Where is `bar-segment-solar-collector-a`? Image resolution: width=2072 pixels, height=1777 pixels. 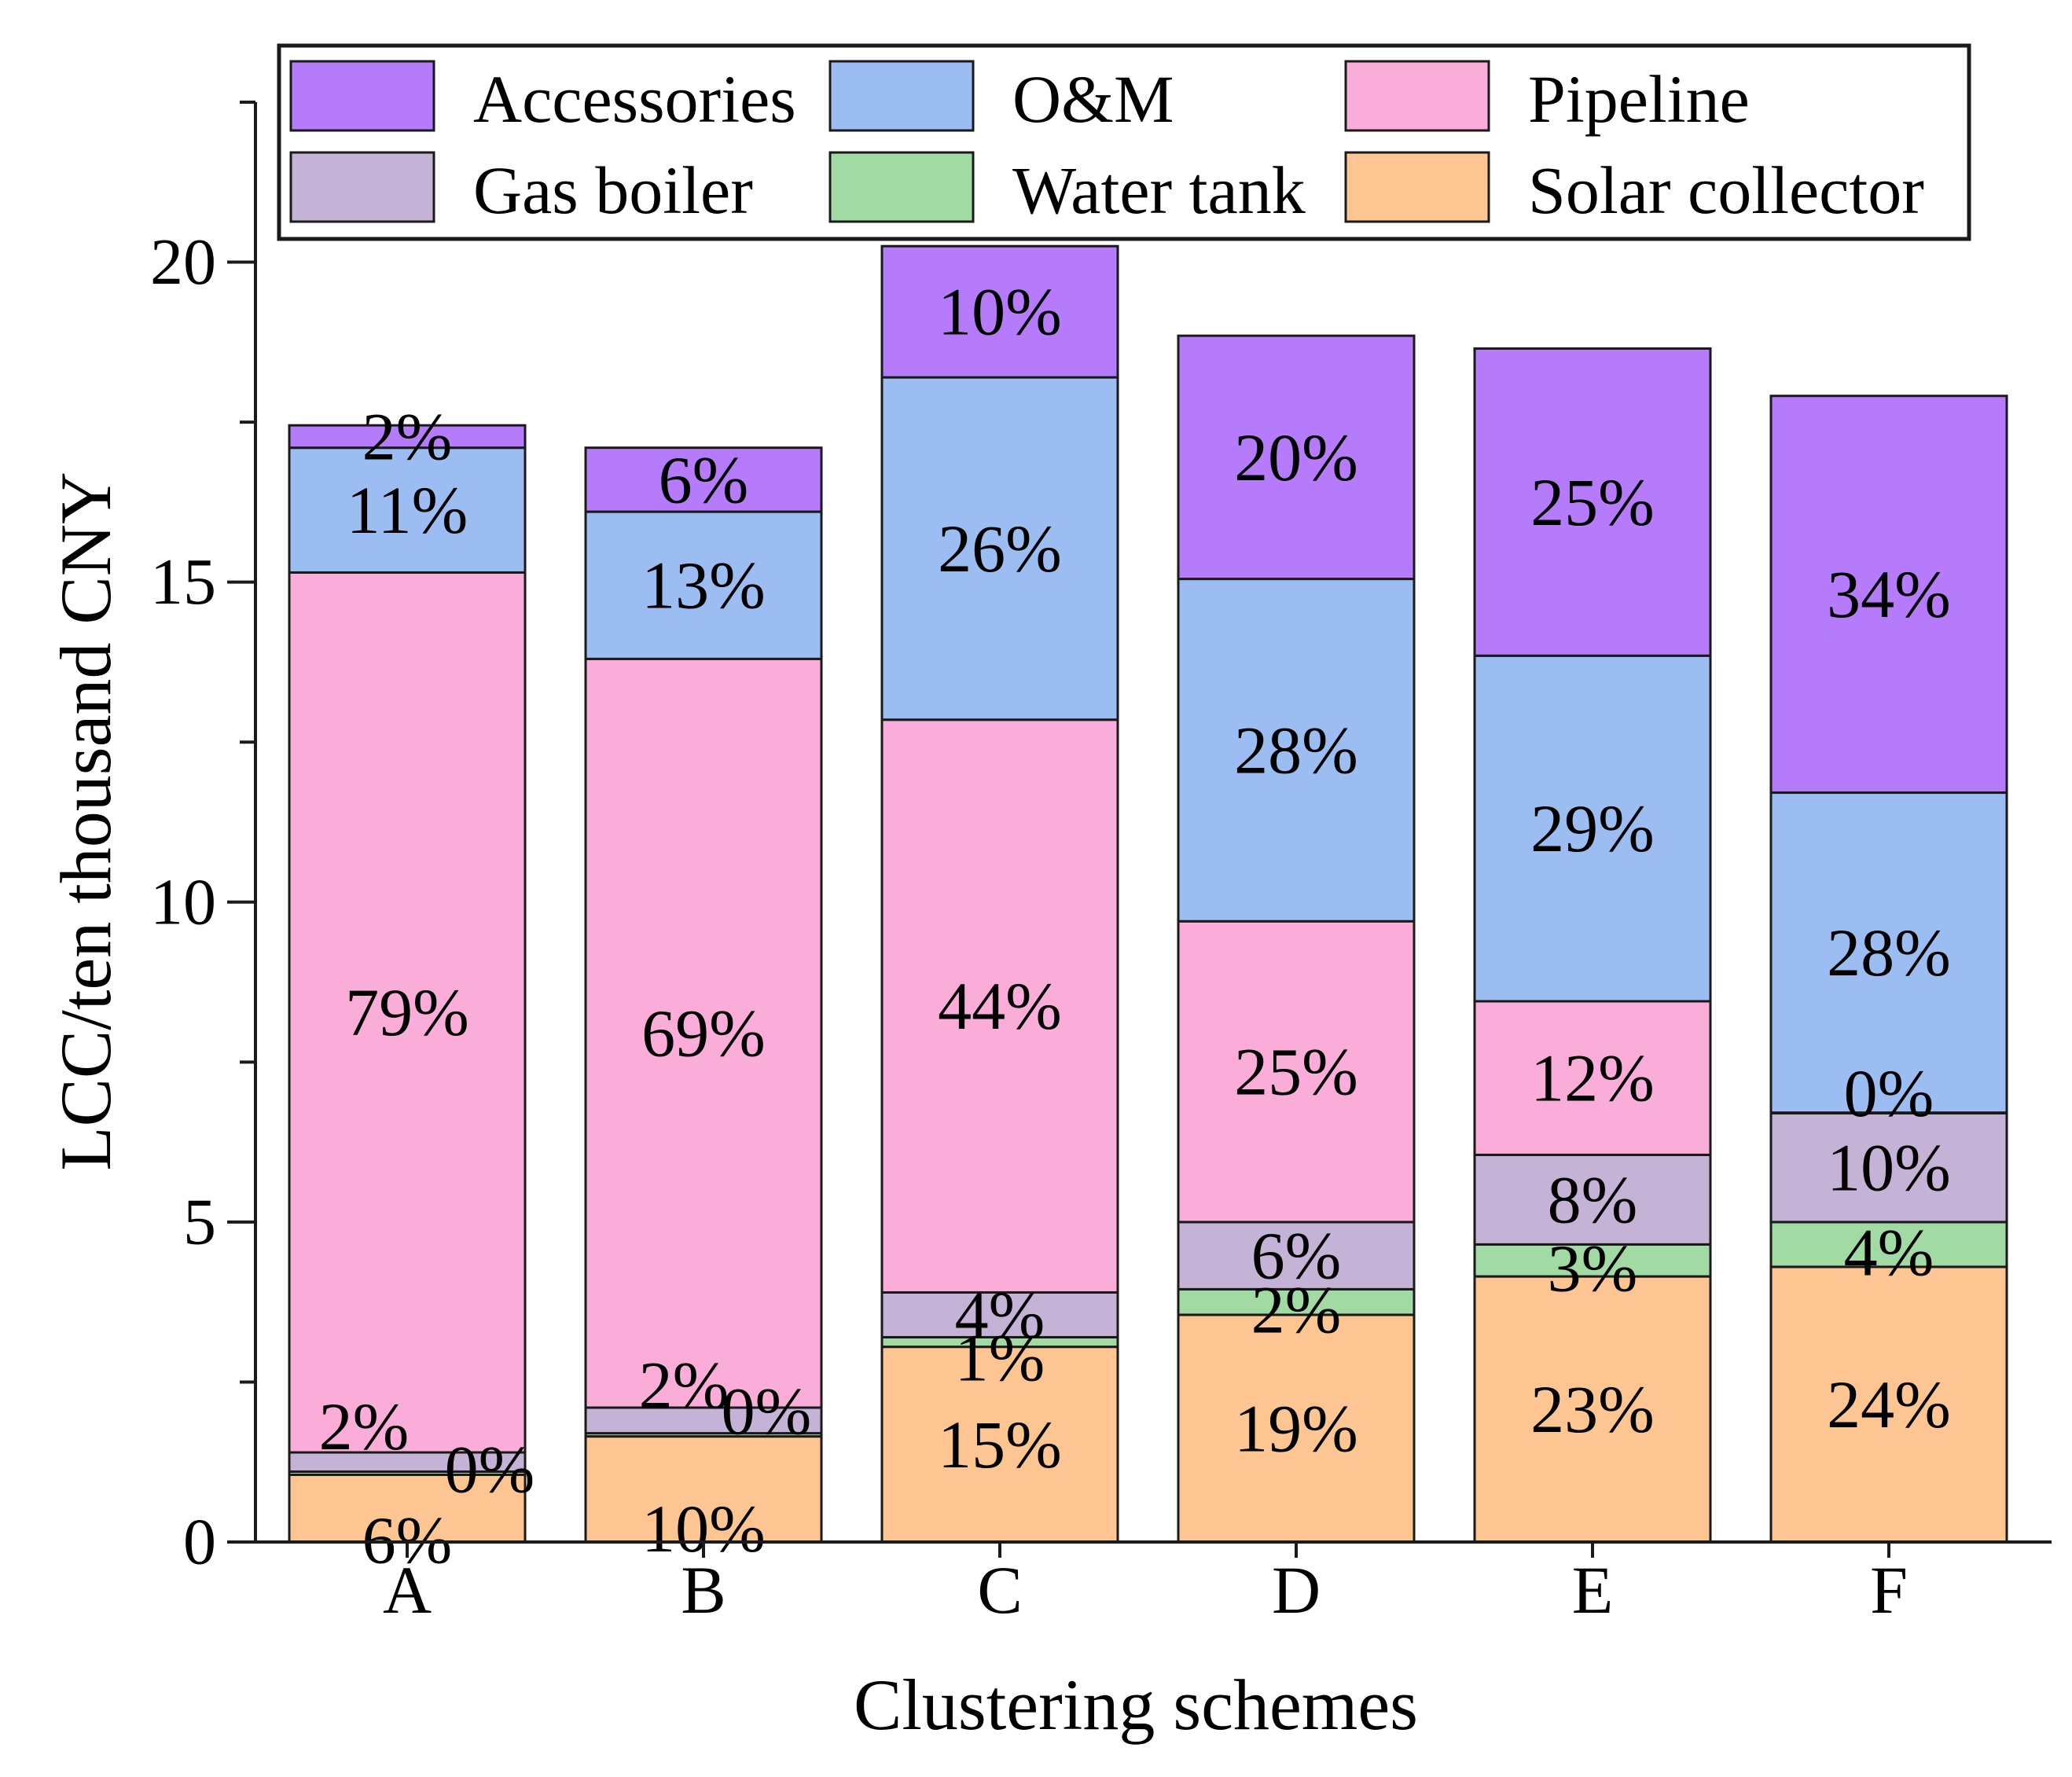 bar-segment-solar-collector-a is located at coordinates (407, 1509).